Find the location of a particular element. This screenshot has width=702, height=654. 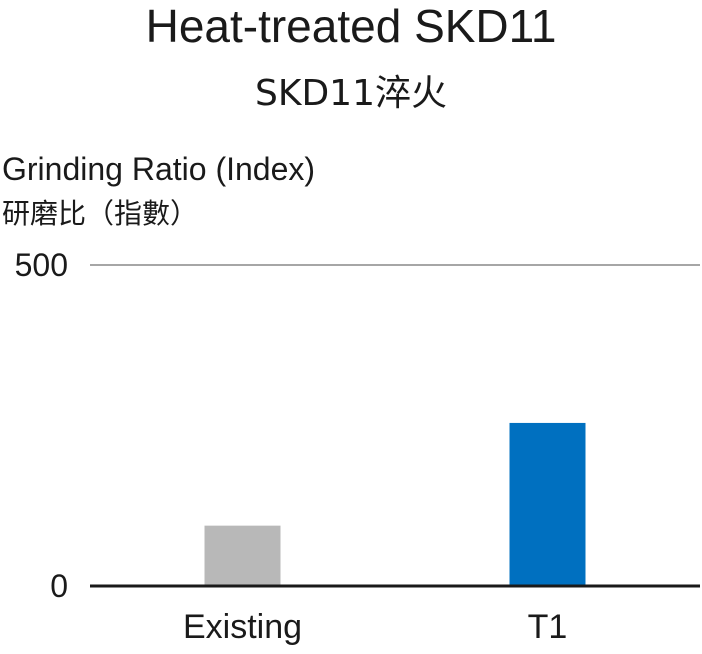

bar-t1 is located at coordinates (547, 504).